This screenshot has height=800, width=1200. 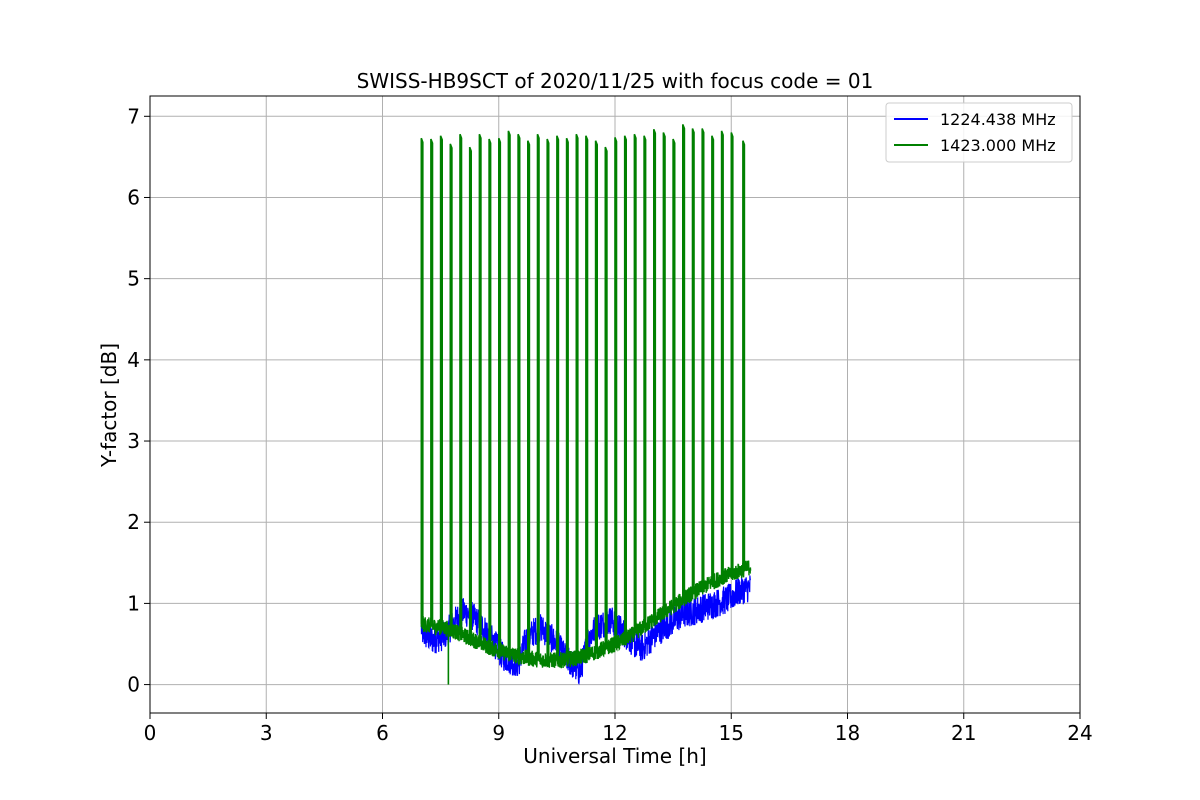 I want to click on x-tick-label: 0, so click(x=150, y=733).